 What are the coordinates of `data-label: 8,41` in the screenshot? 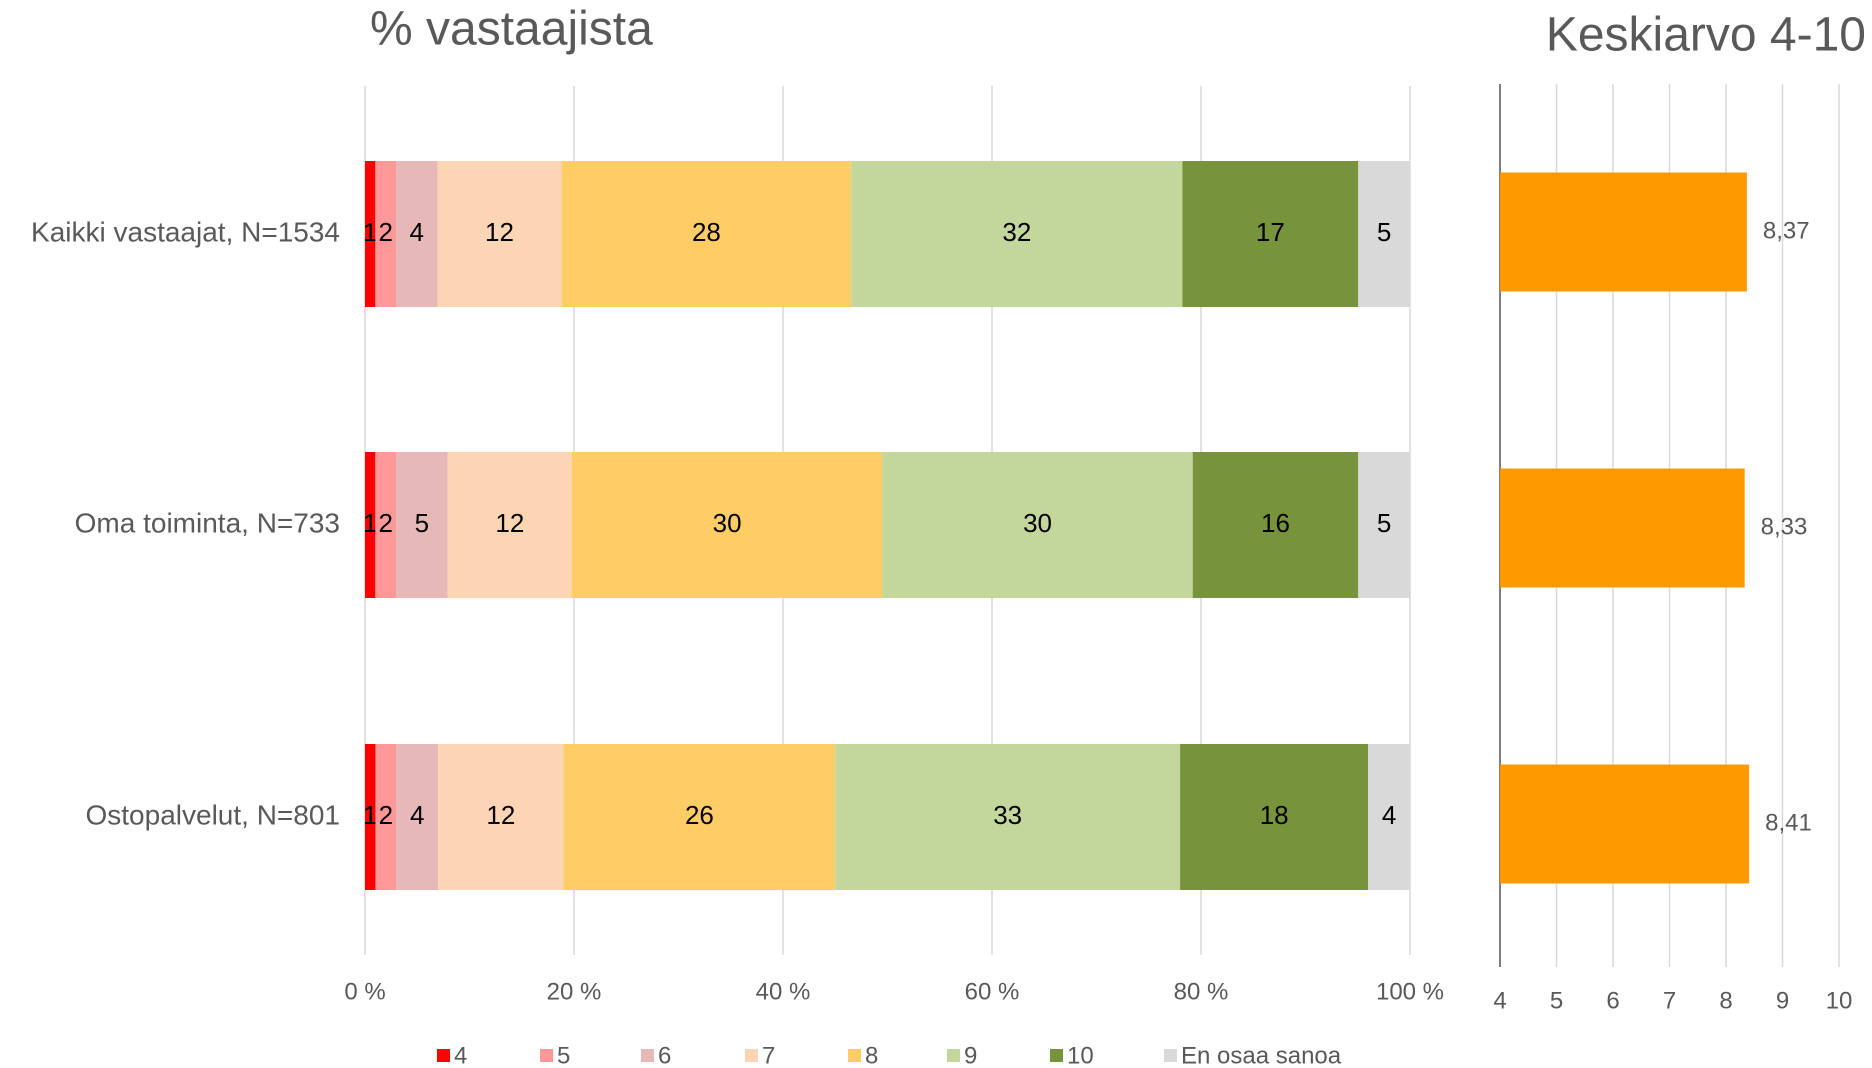 It's located at (1788, 822).